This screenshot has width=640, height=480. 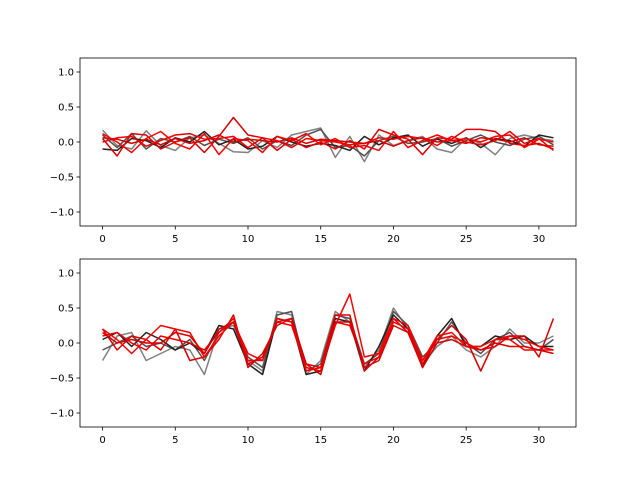 I want to click on top-x-tick-label: 5, so click(x=175, y=239).